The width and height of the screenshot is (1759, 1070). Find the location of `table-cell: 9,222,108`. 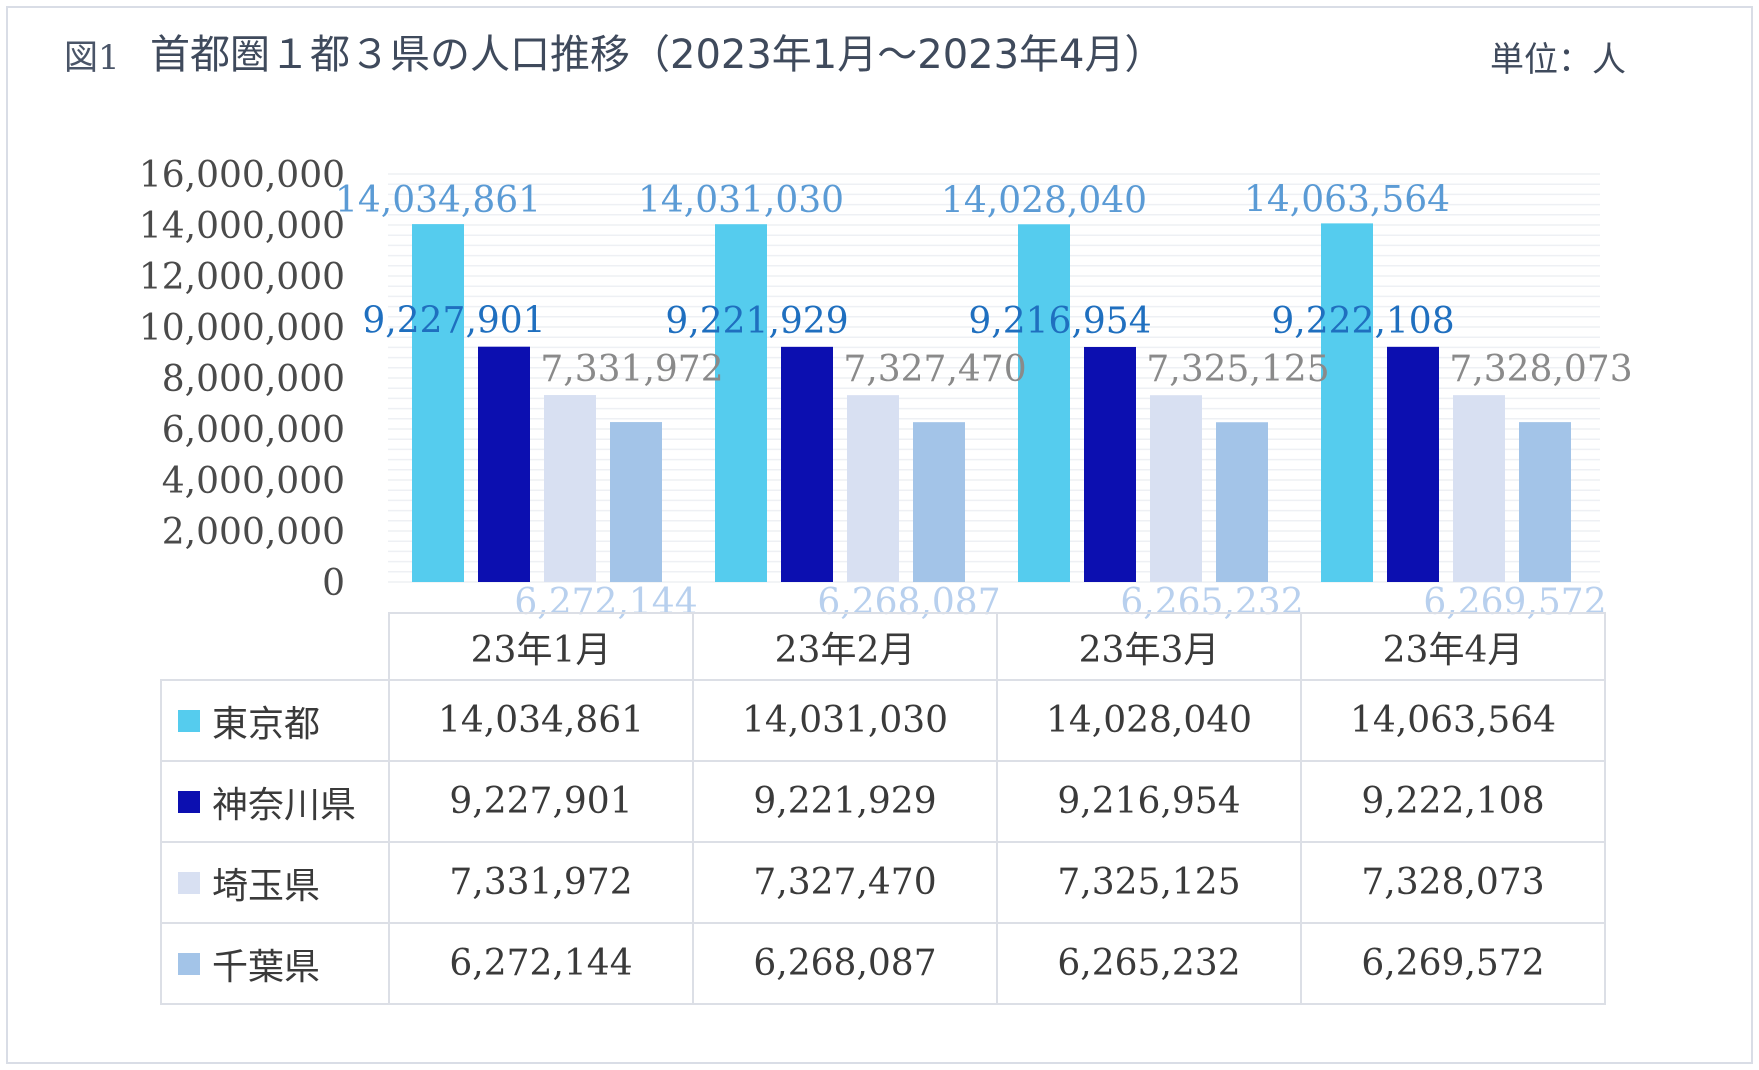

table-cell: 9,222,108 is located at coordinates (1453, 801).